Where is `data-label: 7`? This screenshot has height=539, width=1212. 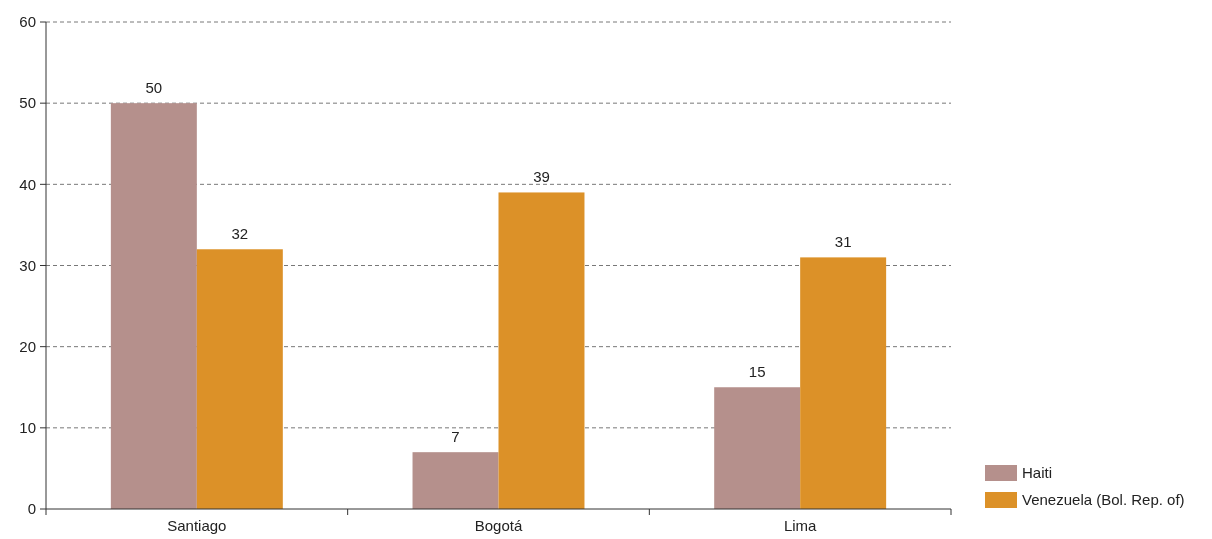
data-label: 7 is located at coordinates (455, 437).